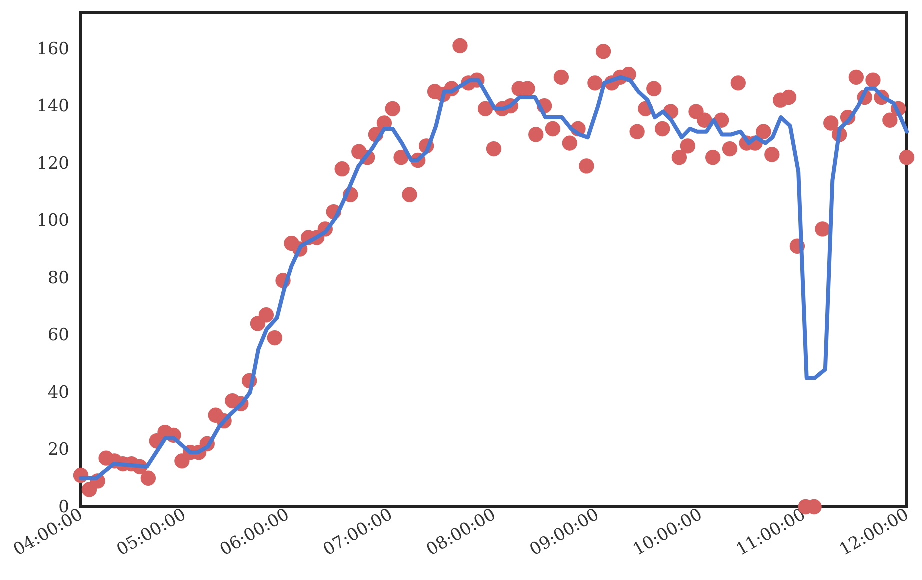 This screenshot has height=580, width=922. Describe the element at coordinates (53, 106) in the screenshot. I see `y-tick-label: 140` at that location.